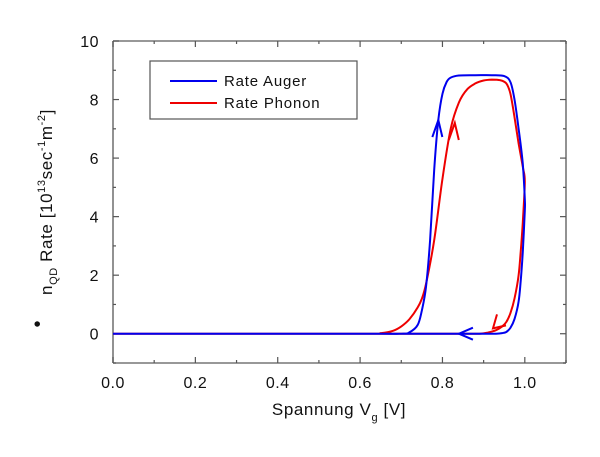  What do you see at coordinates (42, 119) in the screenshot?
I see `y-axis-title-exp3: -2` at bounding box center [42, 119].